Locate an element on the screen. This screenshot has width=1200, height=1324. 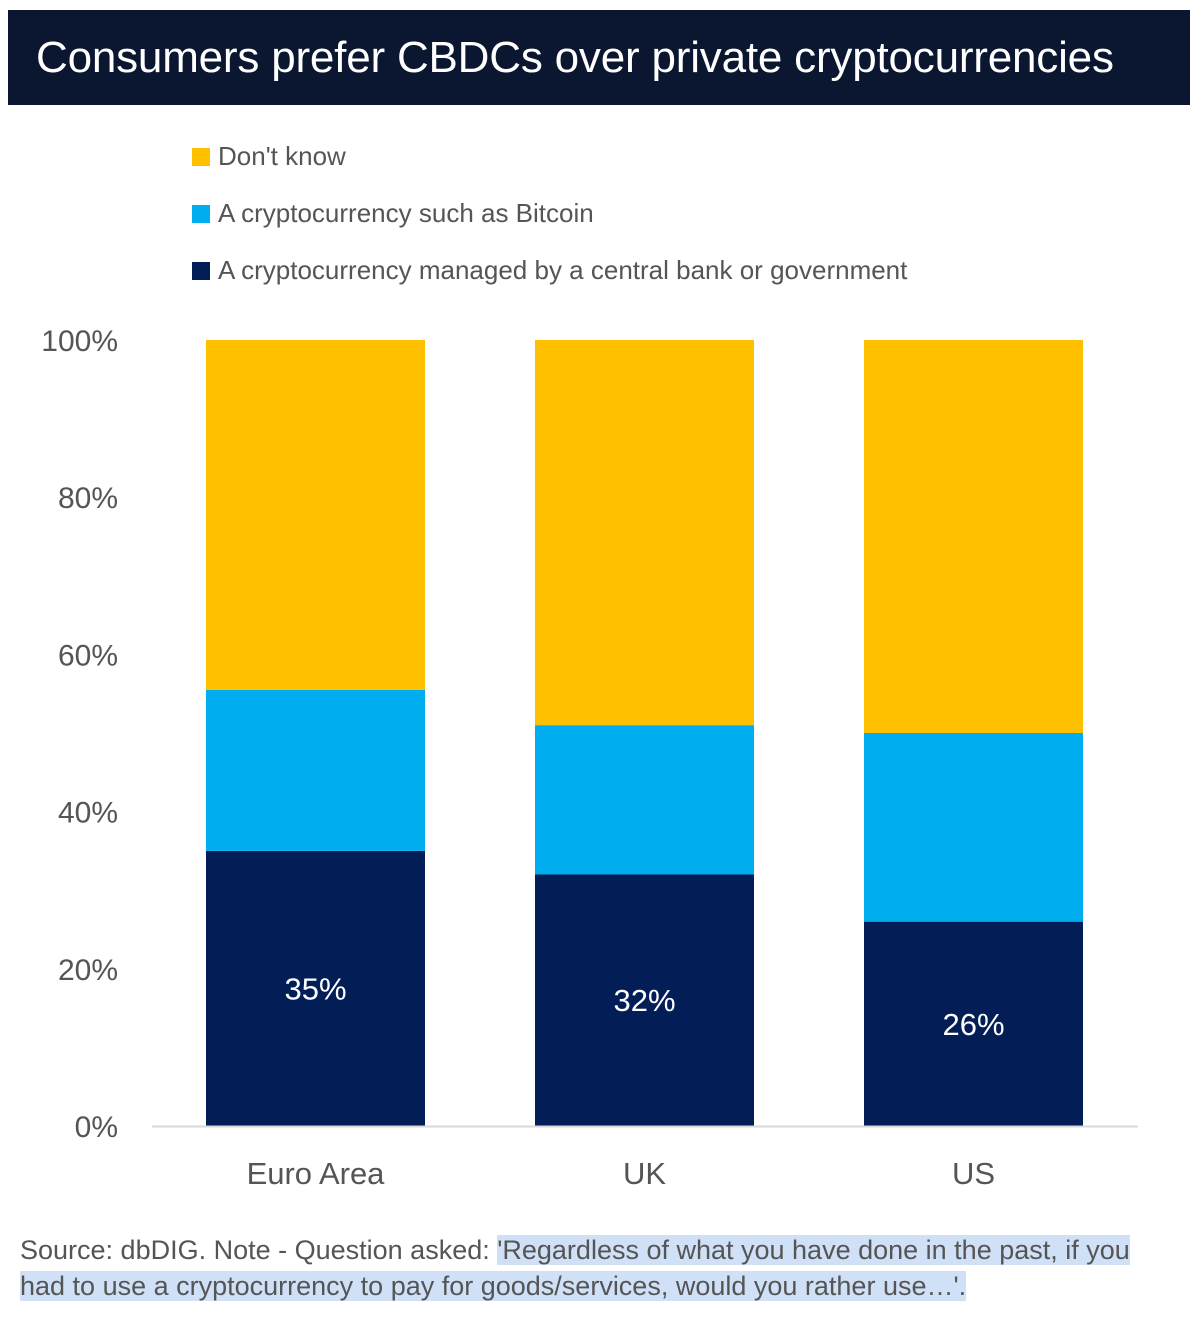
x-tick-label: UK is located at coordinates (644, 1173).